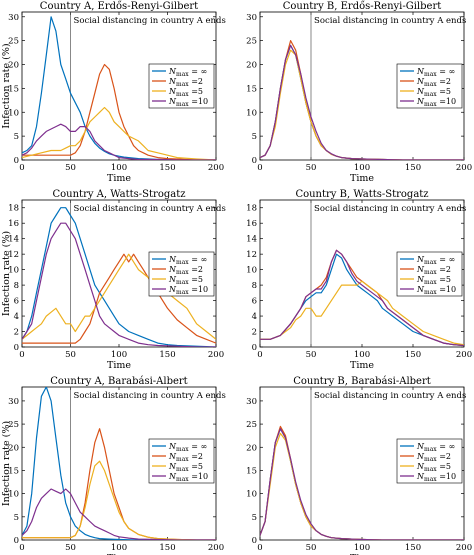  What do you see at coordinates (254, 333) in the screenshot?
I see `y-tick-label: 2` at bounding box center [254, 333].